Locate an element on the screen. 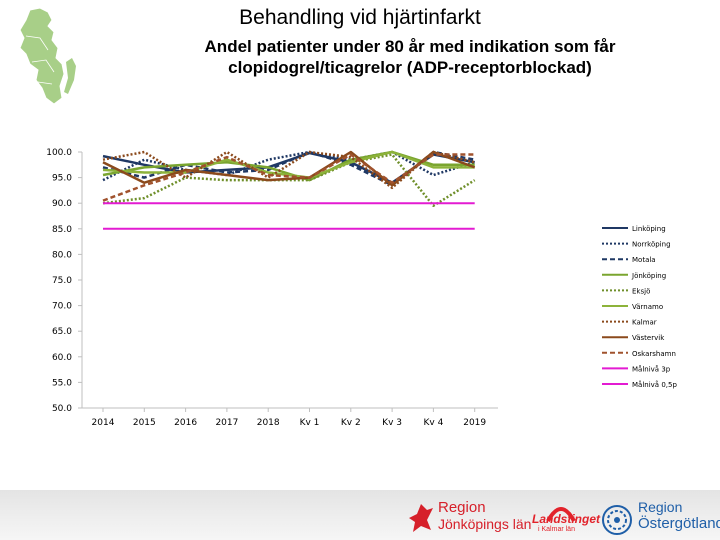 The image size is (720, 540). legend-label-1: Norrköping is located at coordinates (651, 245).